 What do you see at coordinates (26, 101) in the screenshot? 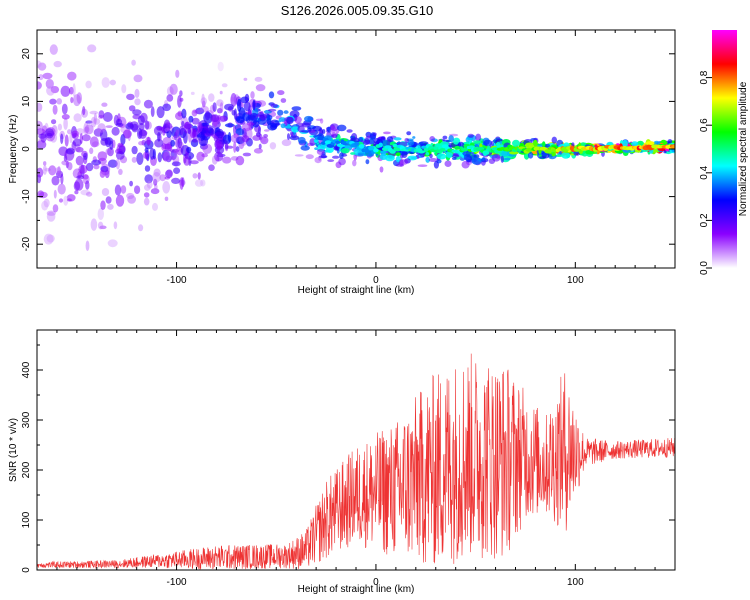
I see `y-tick-label: 10` at bounding box center [26, 101].